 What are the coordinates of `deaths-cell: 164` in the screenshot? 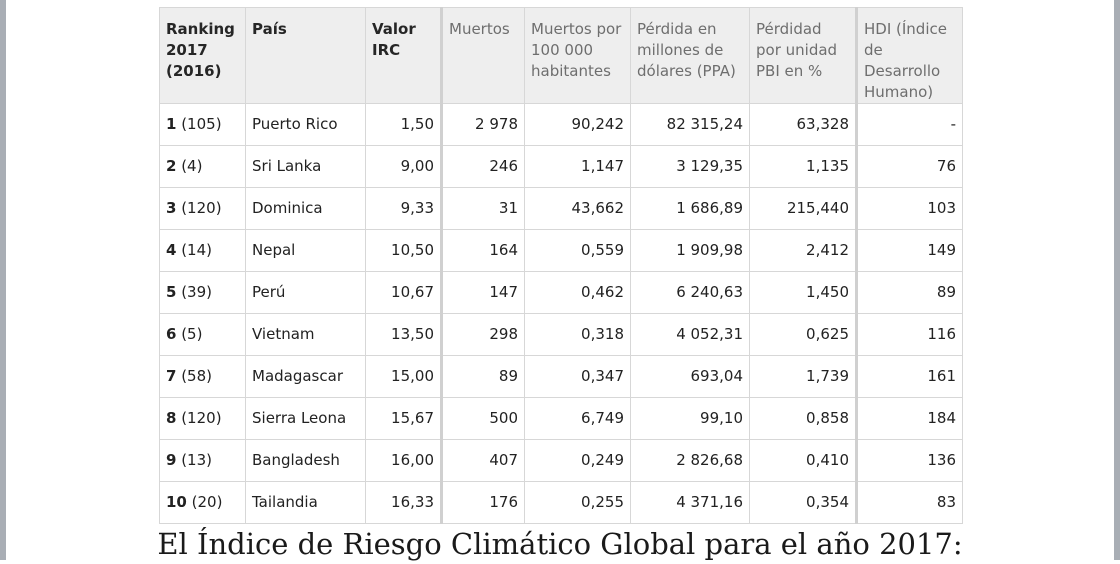 It's located at (483, 250).